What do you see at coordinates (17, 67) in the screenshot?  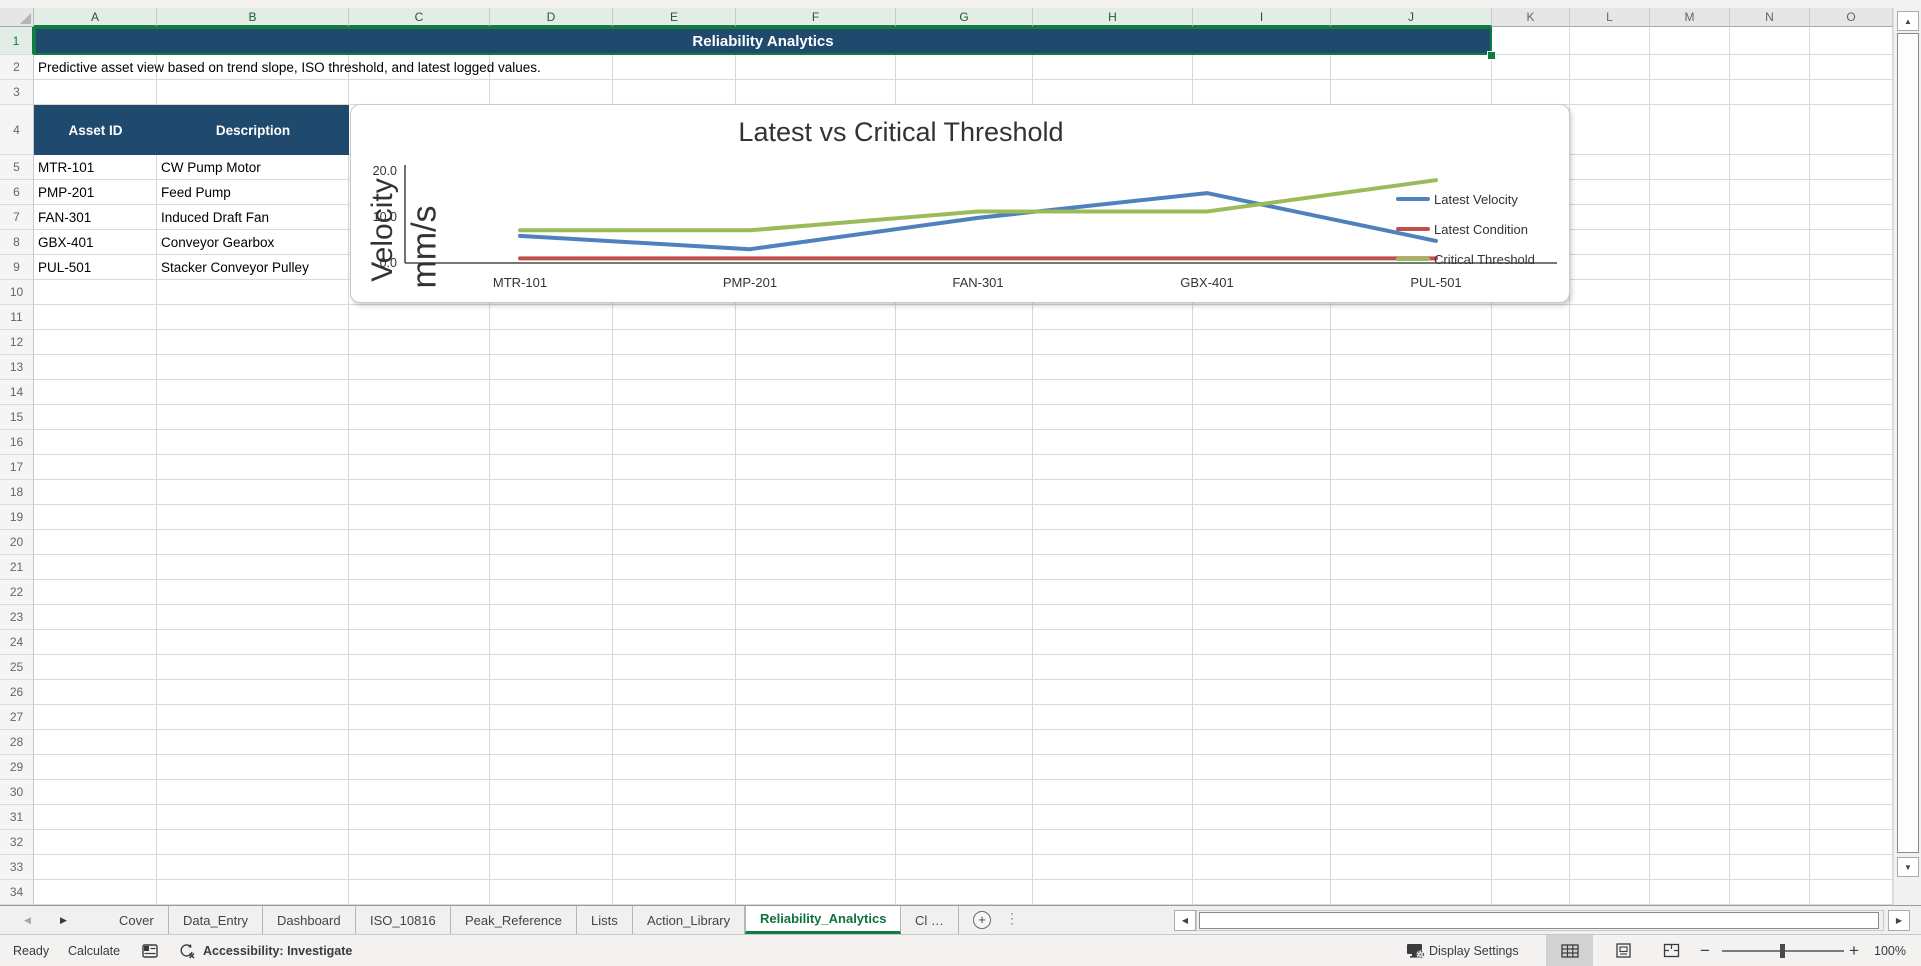 I see `row-header-2: 2` at bounding box center [17, 67].